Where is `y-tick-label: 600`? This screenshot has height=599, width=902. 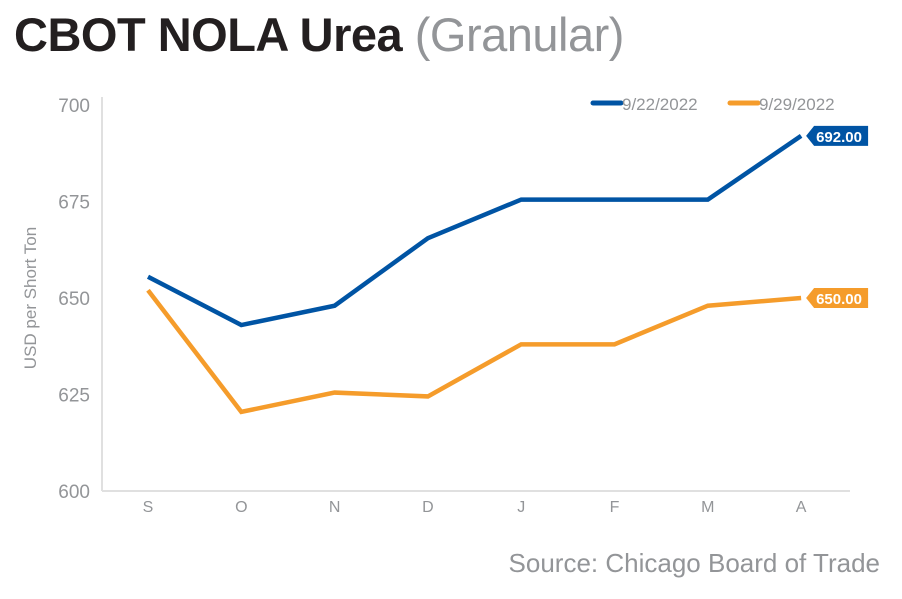
y-tick-label: 600 is located at coordinates (74, 492).